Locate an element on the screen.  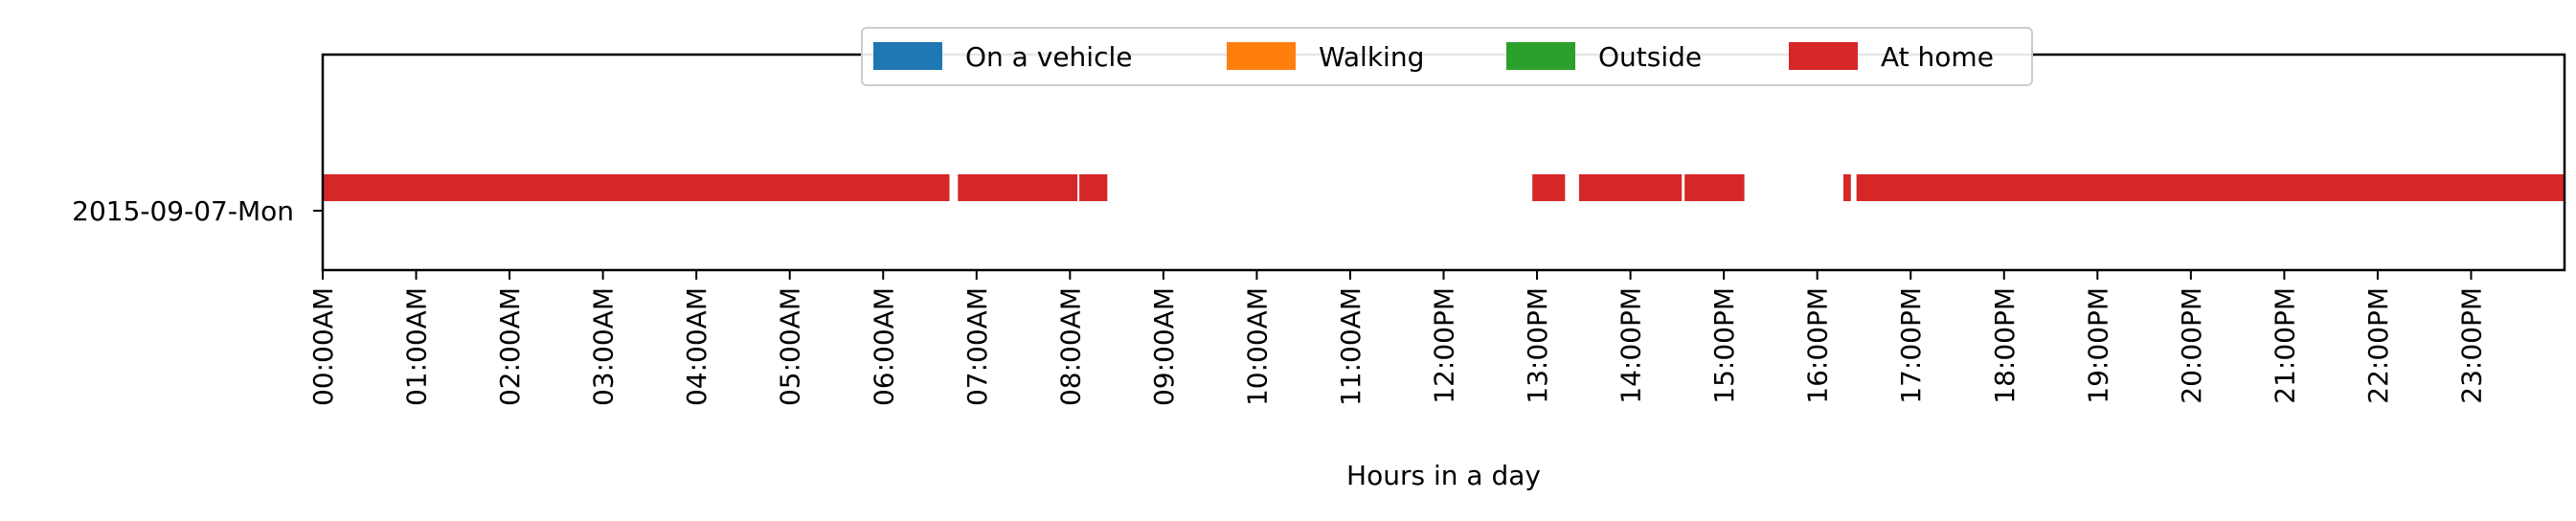
bars-layer is located at coordinates (1444, 187).